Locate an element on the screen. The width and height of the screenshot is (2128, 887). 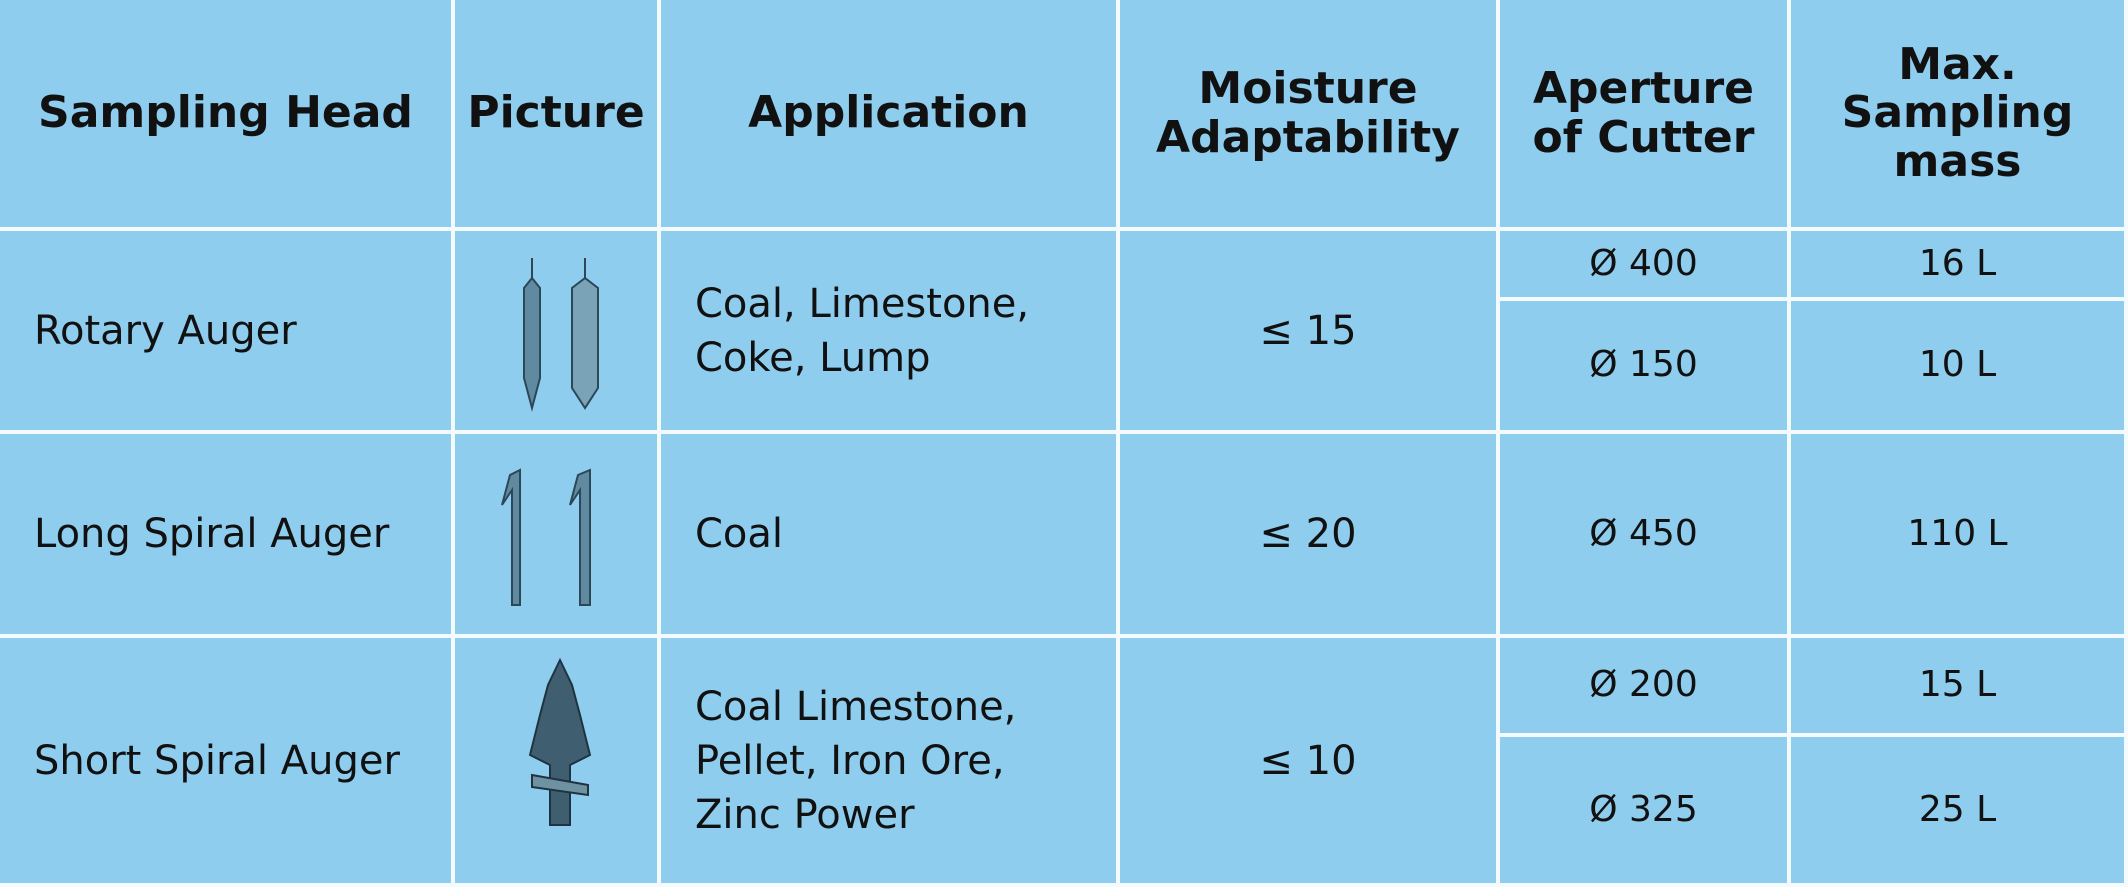
long-auger-icon is located at coordinates (546, 537).